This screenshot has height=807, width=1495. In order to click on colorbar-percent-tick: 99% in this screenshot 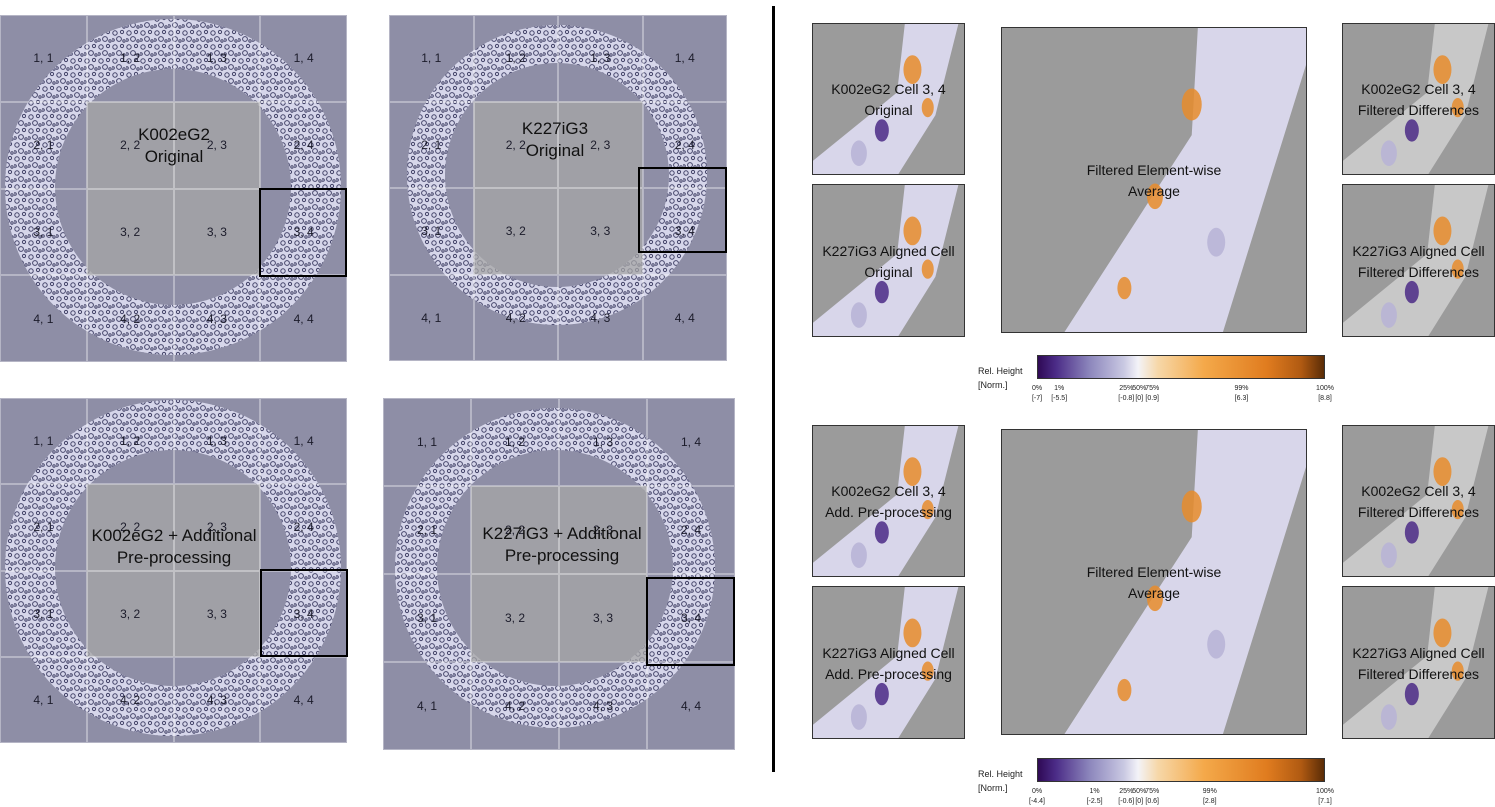, I will do `click(1209, 791)`.